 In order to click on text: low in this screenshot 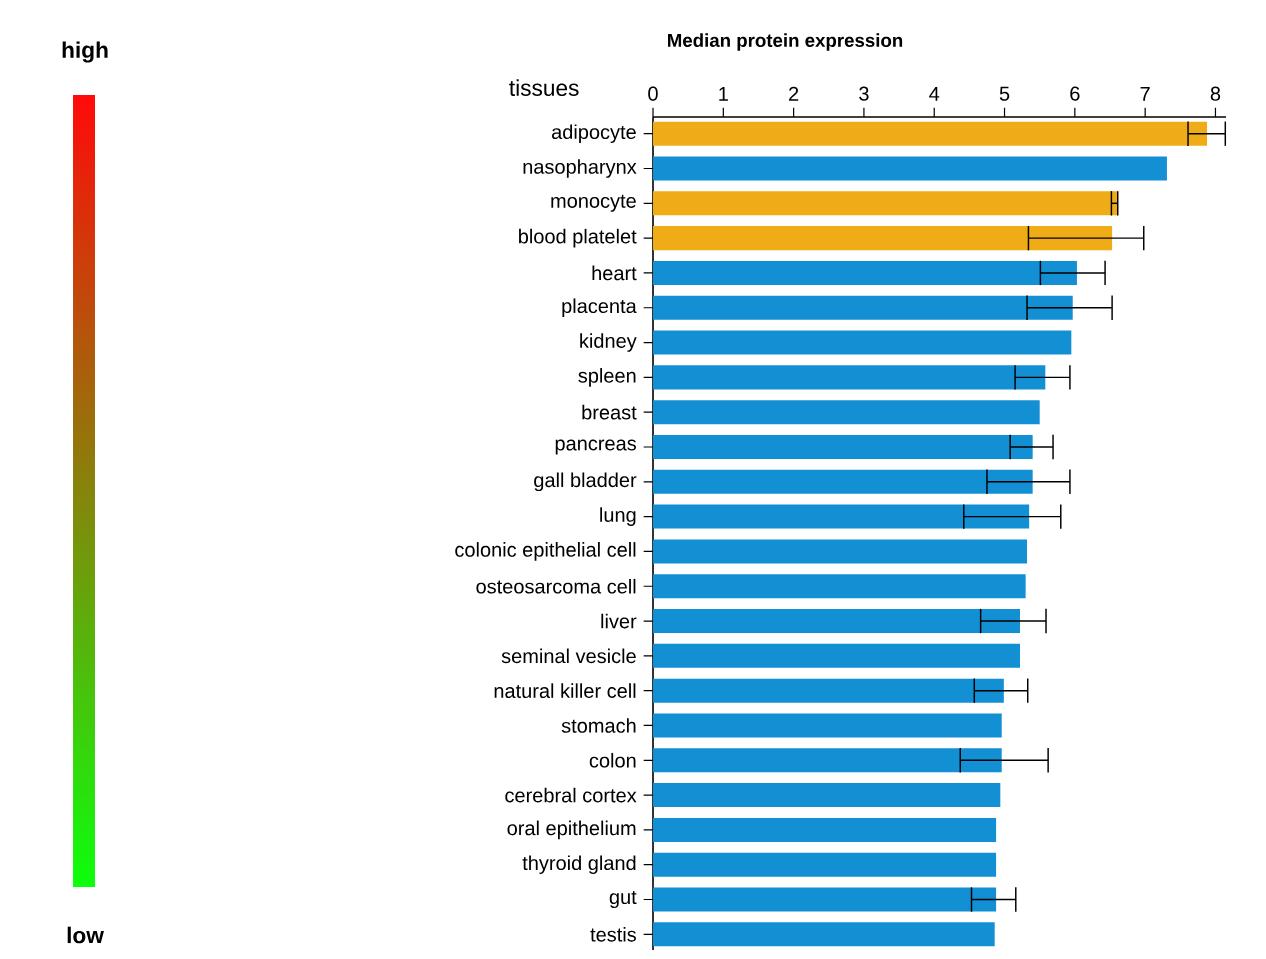, I will do `click(85, 935)`.